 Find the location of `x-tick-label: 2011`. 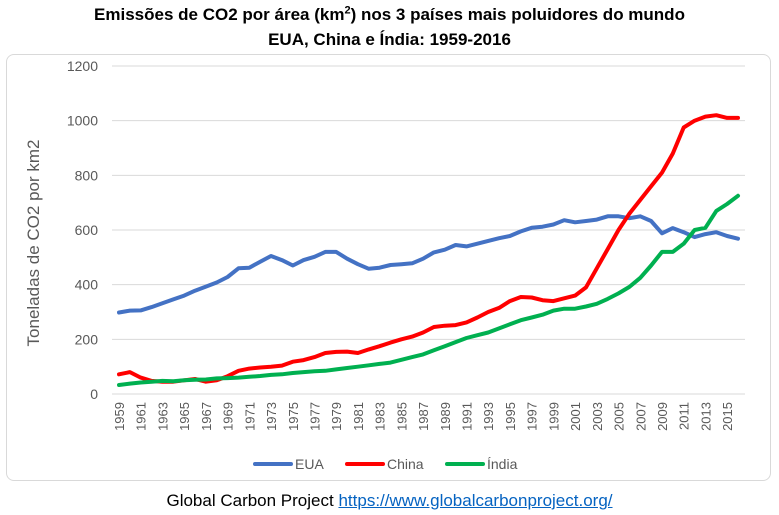

x-tick-label: 2011 is located at coordinates (684, 416).